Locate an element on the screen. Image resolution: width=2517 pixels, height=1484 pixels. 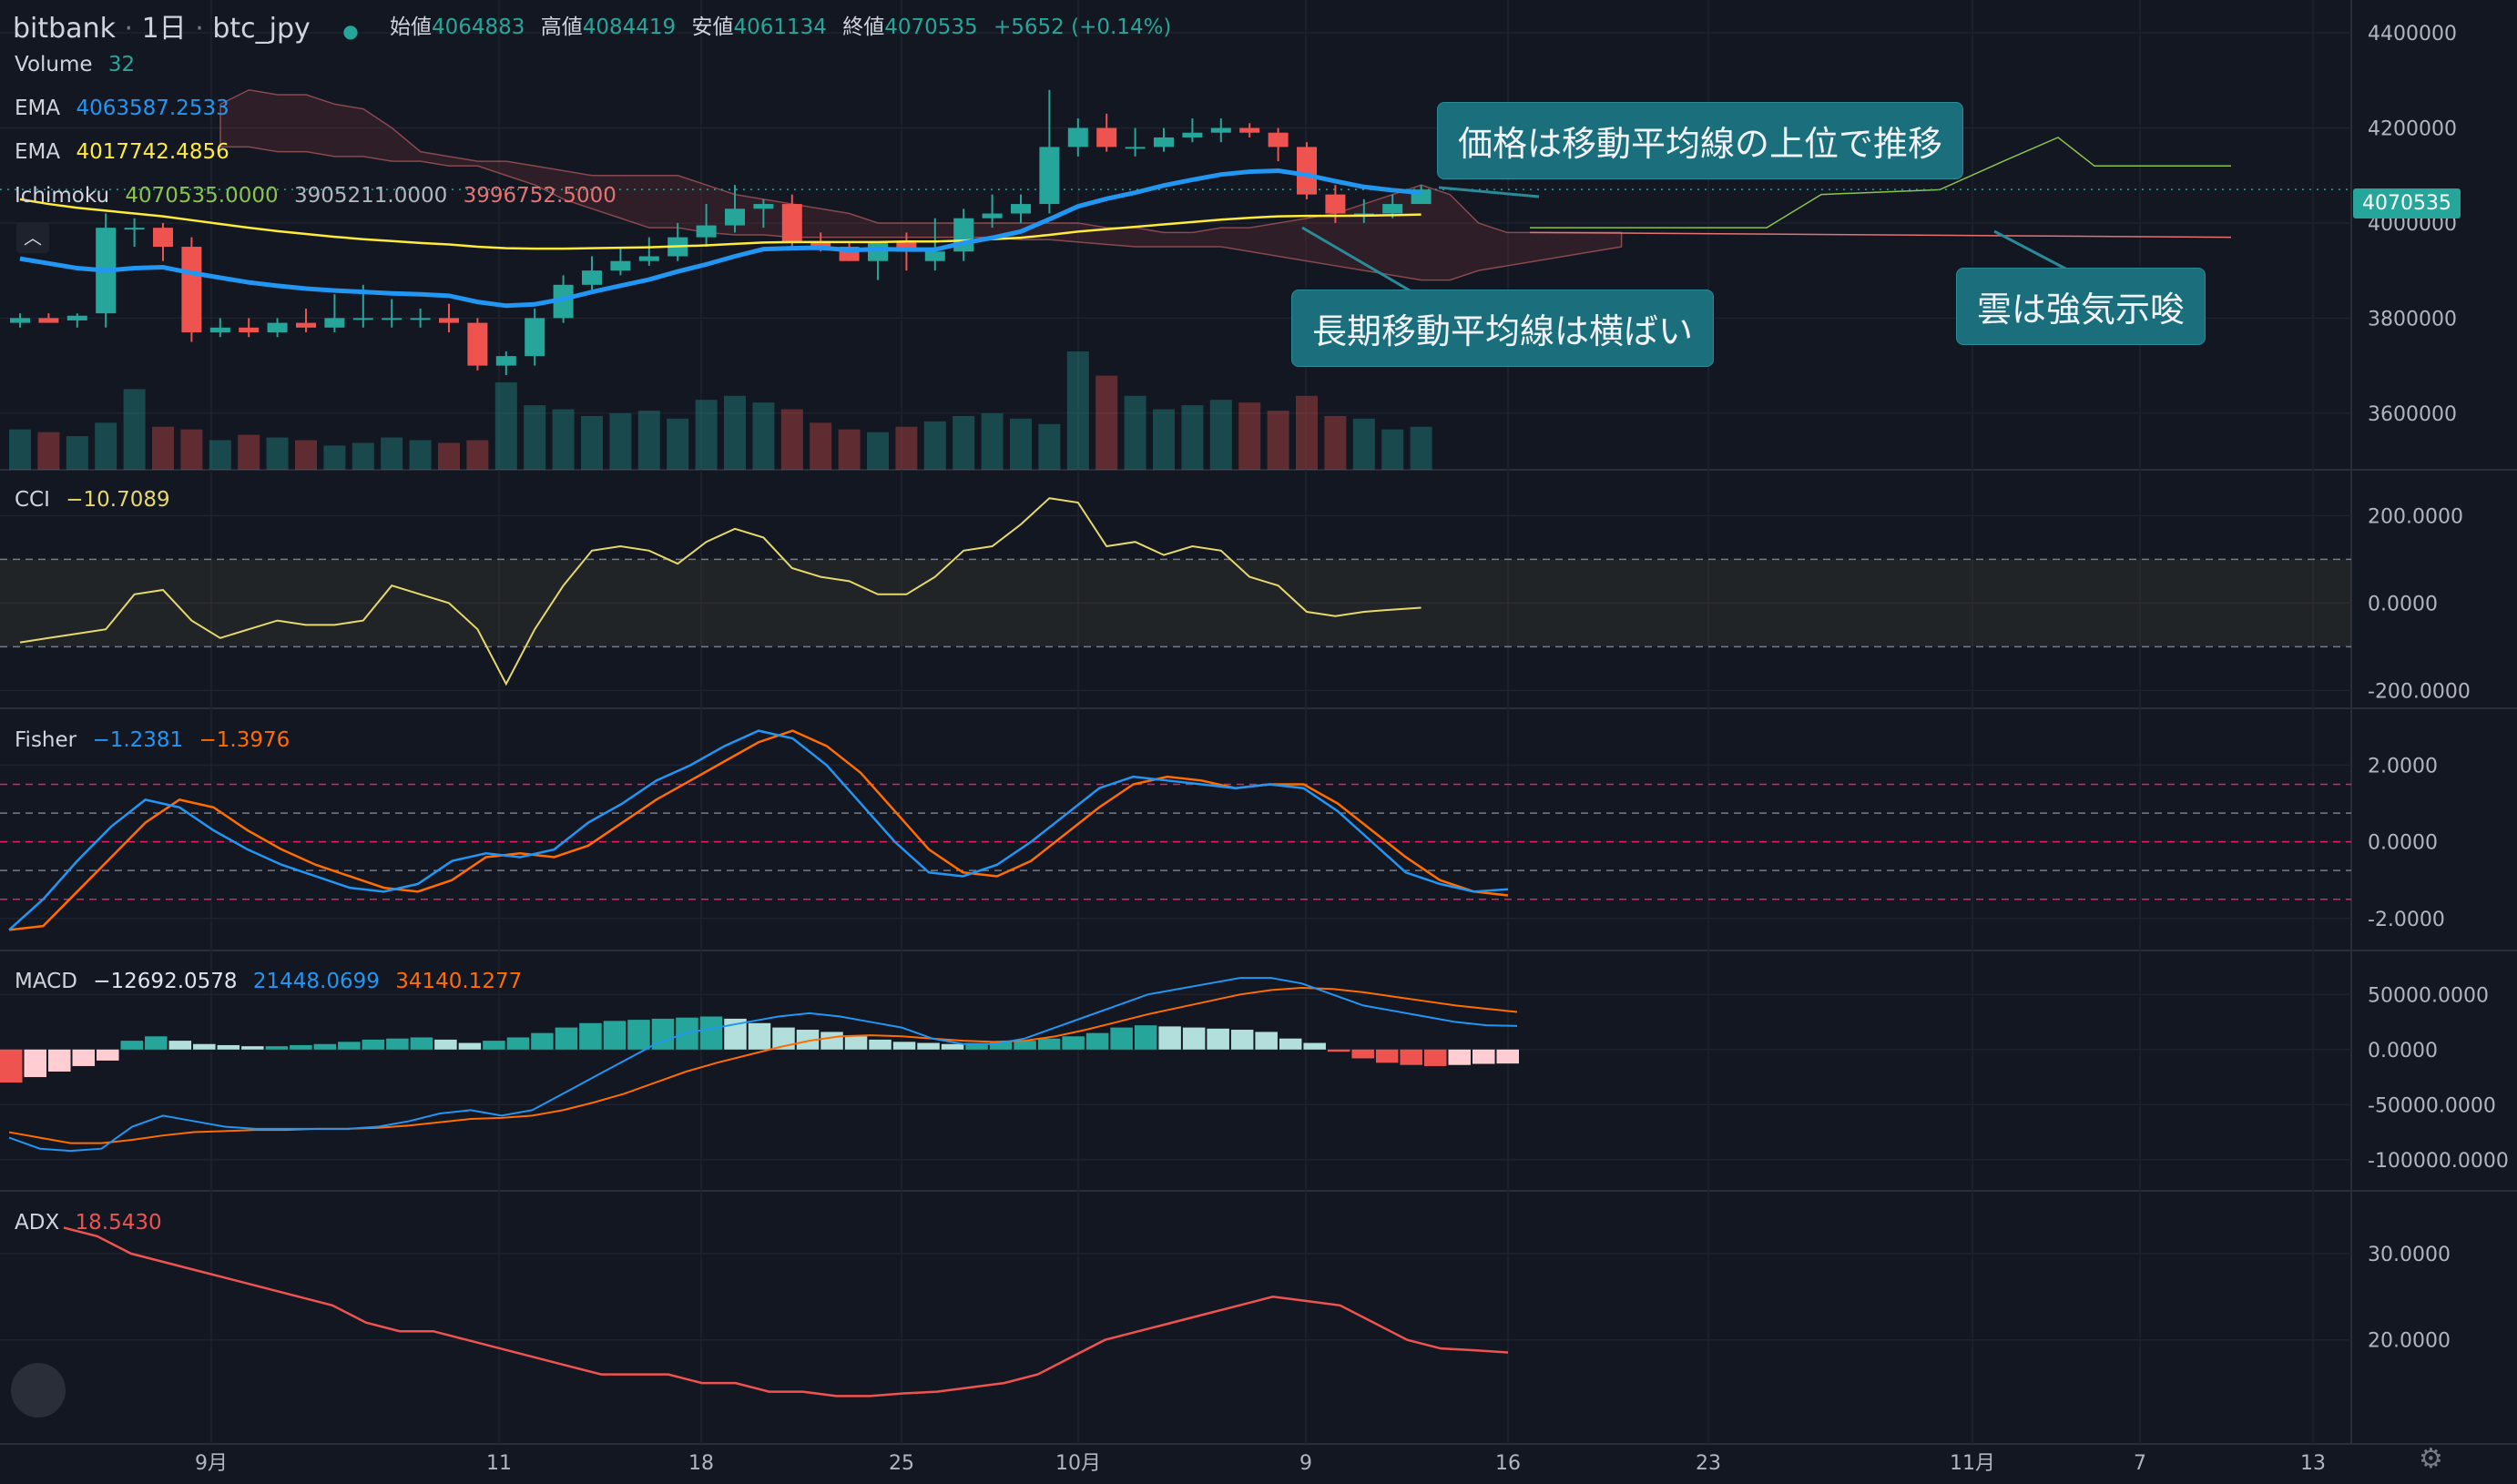
change-value: +5652 (+0.14%) is located at coordinates (1083, 27).